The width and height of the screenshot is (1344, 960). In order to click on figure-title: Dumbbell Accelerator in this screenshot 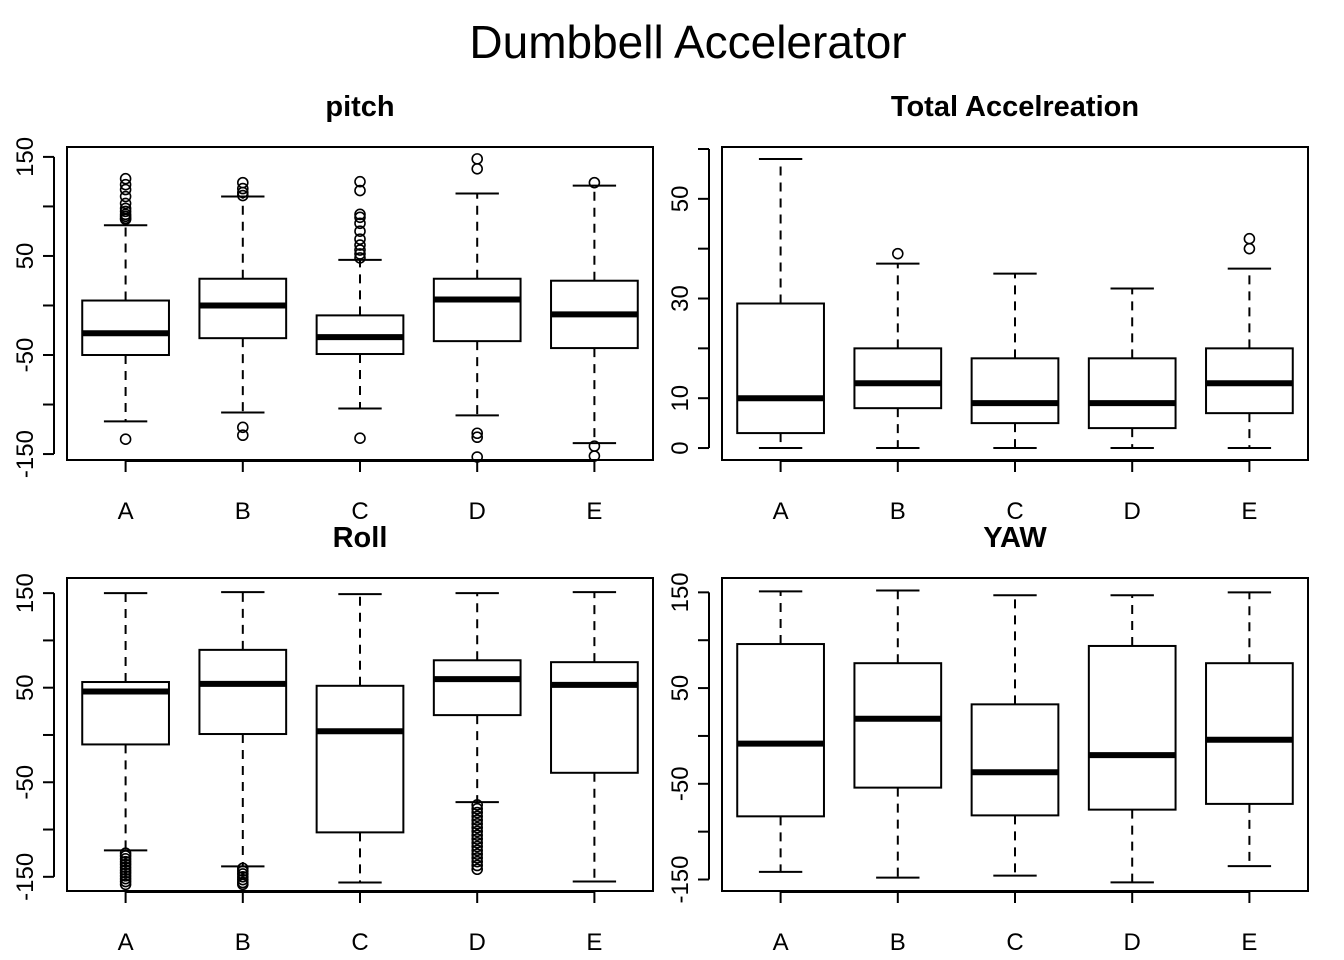, I will do `click(687, 42)`.